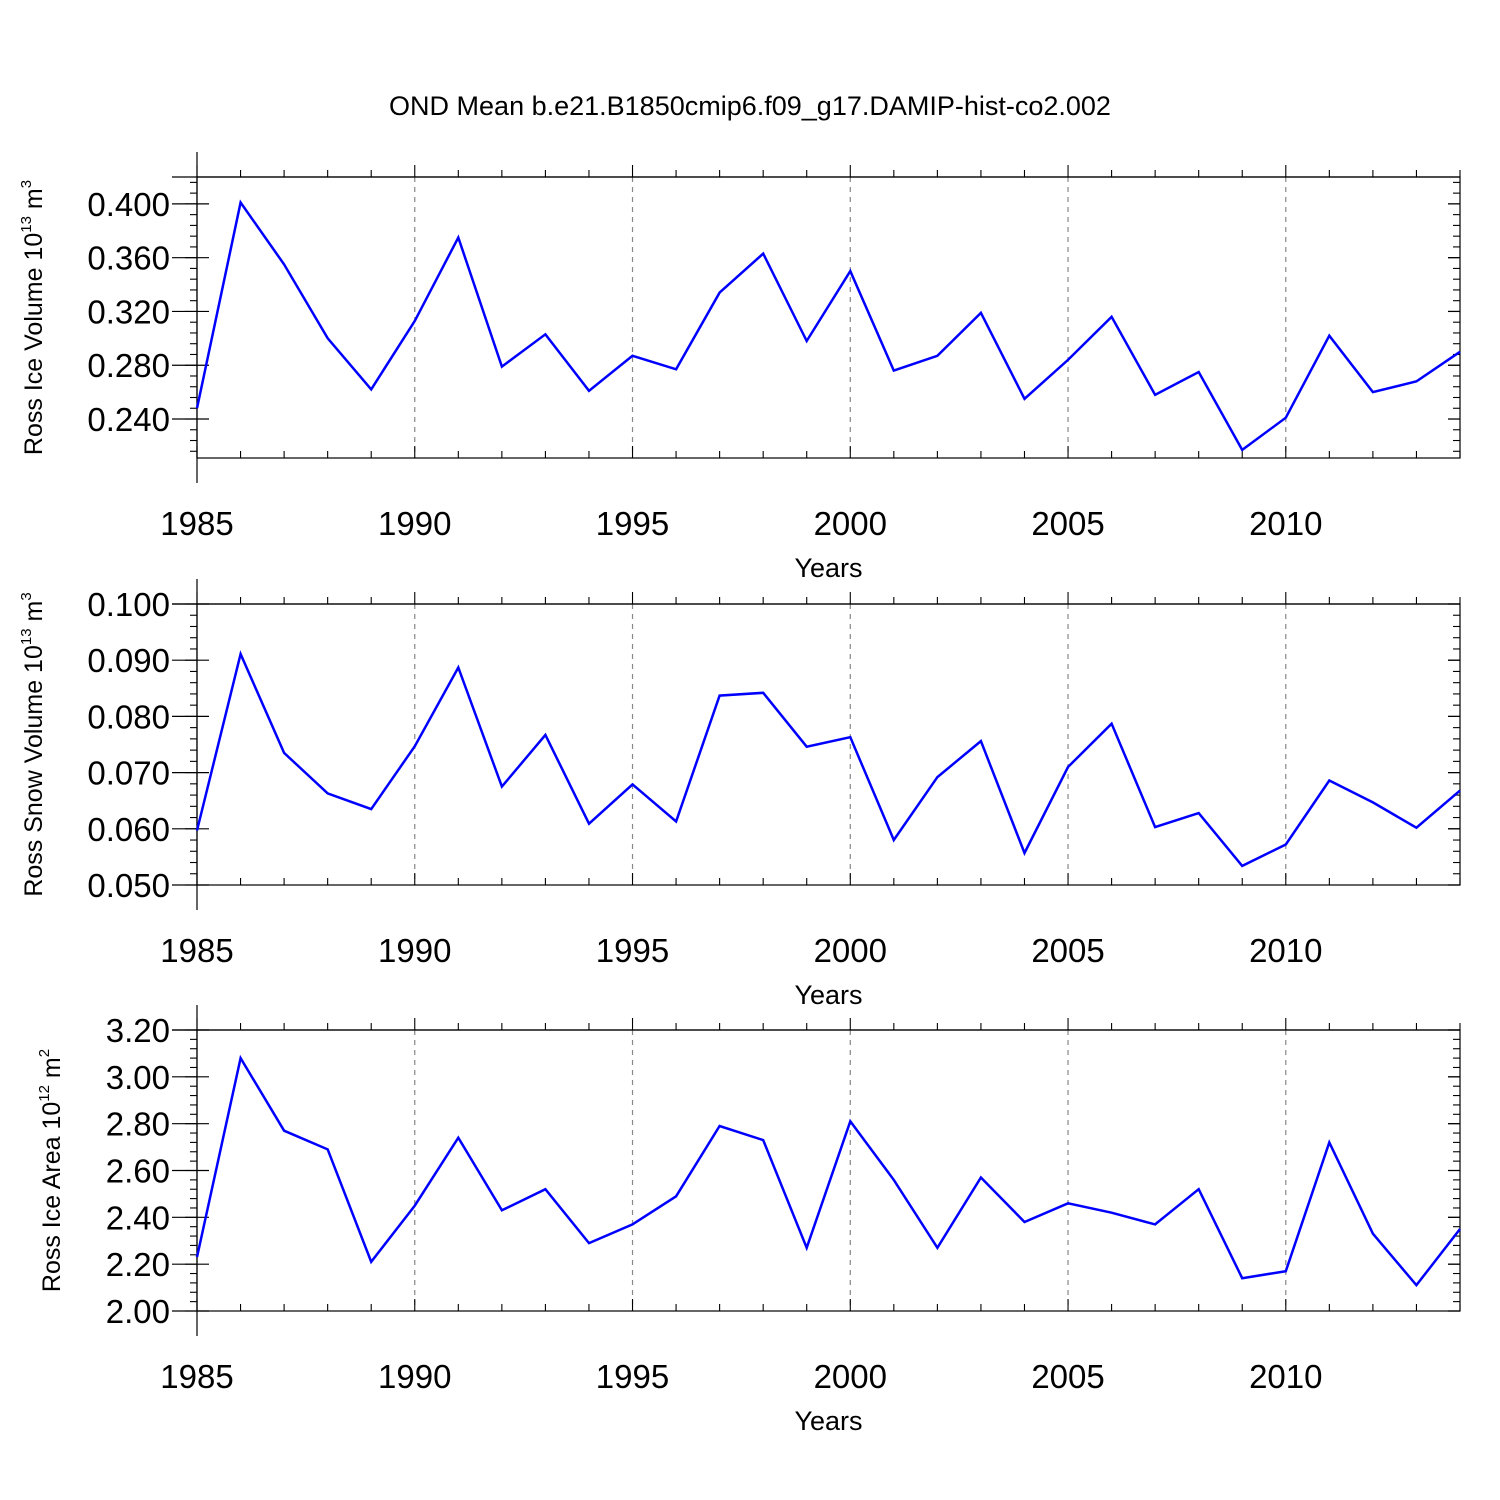  Describe the element at coordinates (138, 1030) in the screenshot. I see `y-tick-label: 3.20` at that location.